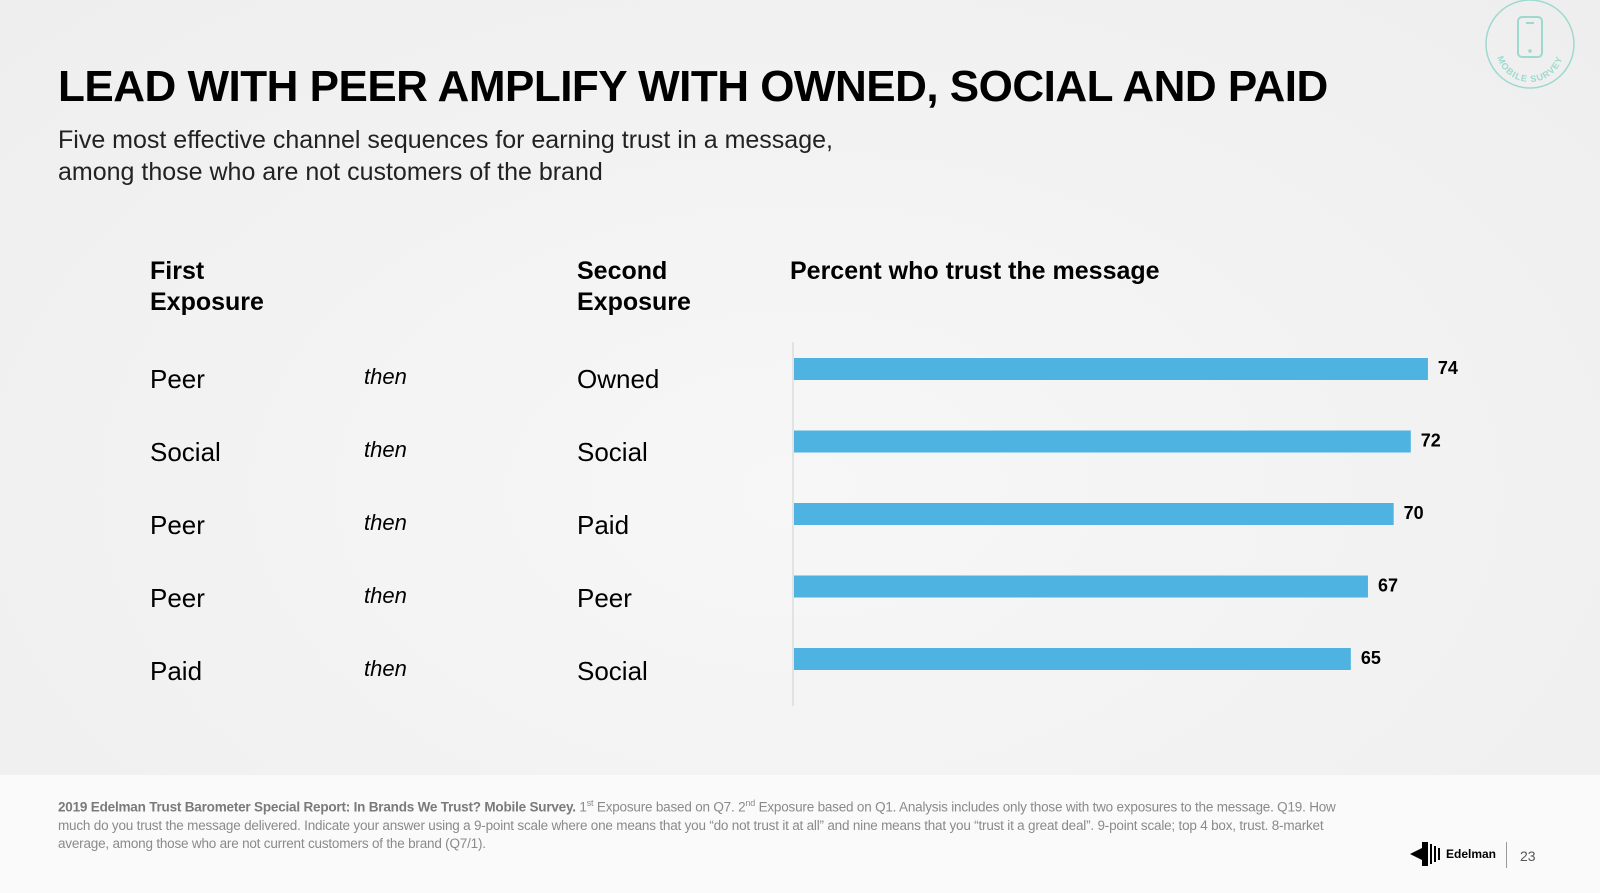 The height and width of the screenshot is (893, 1600). Describe the element at coordinates (622, 271) in the screenshot. I see `header-line: Second` at that location.